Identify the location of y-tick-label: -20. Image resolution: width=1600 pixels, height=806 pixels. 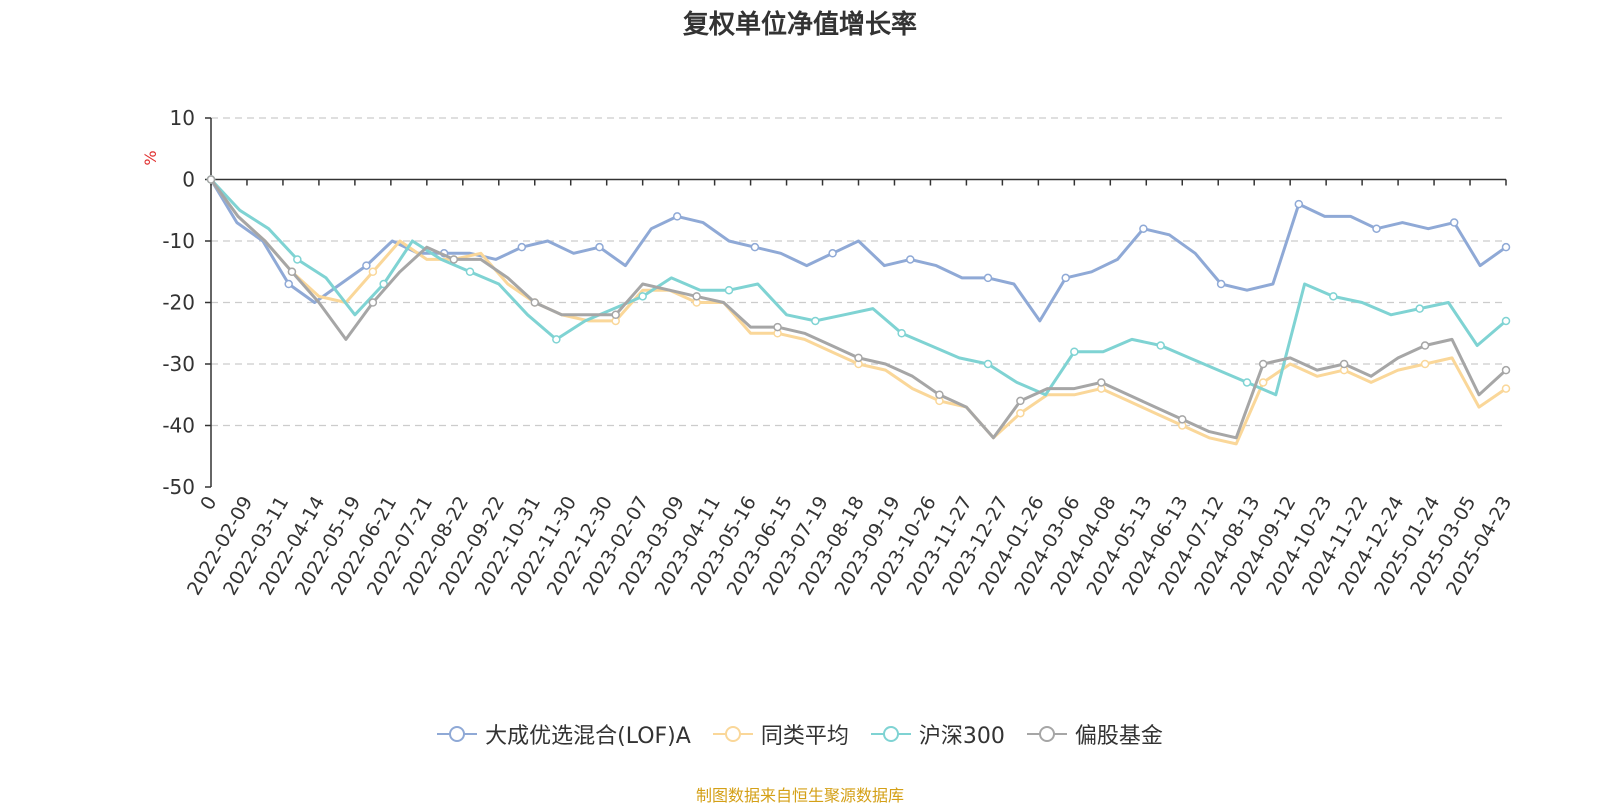
(178, 303).